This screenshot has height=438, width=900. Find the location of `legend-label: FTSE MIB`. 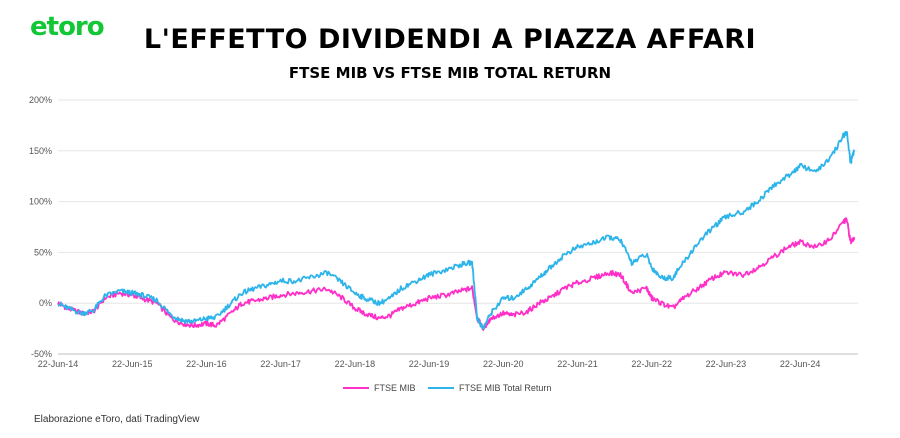

legend-label: FTSE MIB is located at coordinates (395, 388).